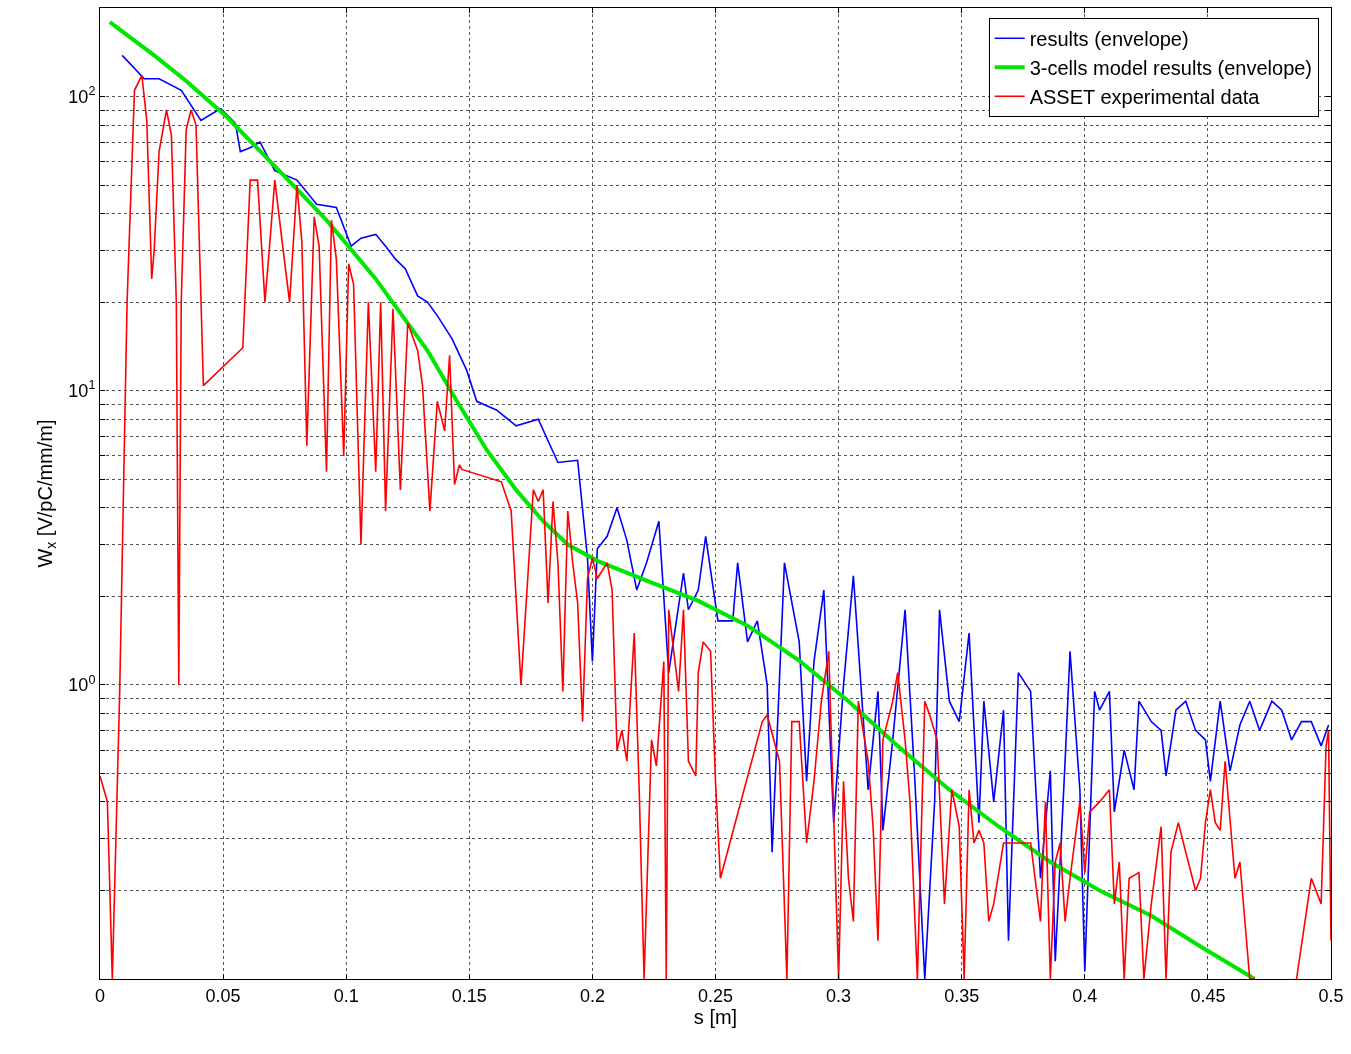  Describe the element at coordinates (1109, 39) in the screenshot. I see `legend-label: results (envelope)` at that location.